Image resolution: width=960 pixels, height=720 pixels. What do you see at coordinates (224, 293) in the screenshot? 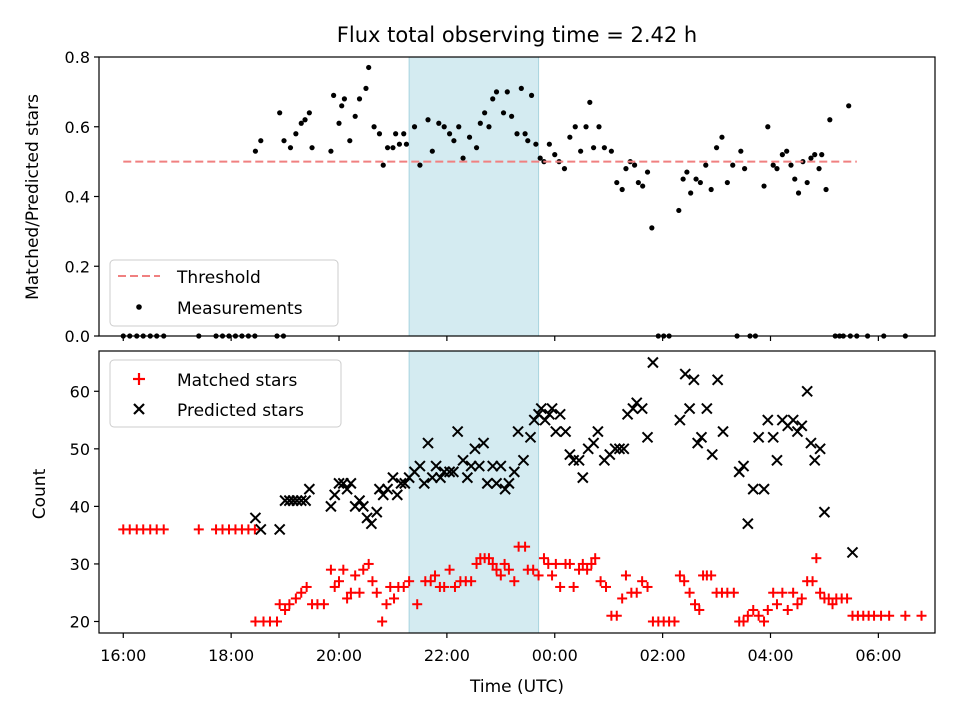
I see `top-legend-box` at bounding box center [224, 293].